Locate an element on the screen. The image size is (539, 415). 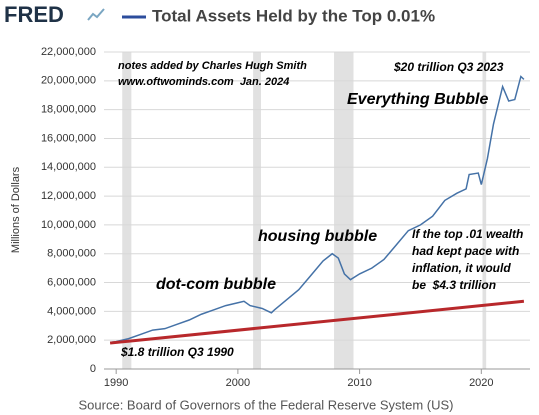
y-tick-label: 12,000,000 is located at coordinates (68, 196).